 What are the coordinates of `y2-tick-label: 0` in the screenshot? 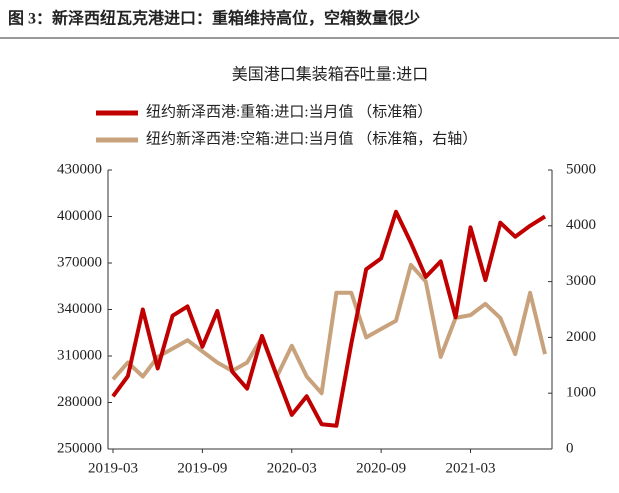 It's located at (570, 448).